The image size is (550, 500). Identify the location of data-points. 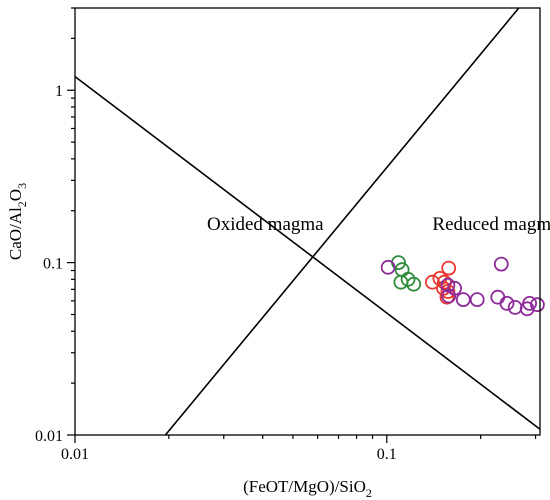
(462, 286).